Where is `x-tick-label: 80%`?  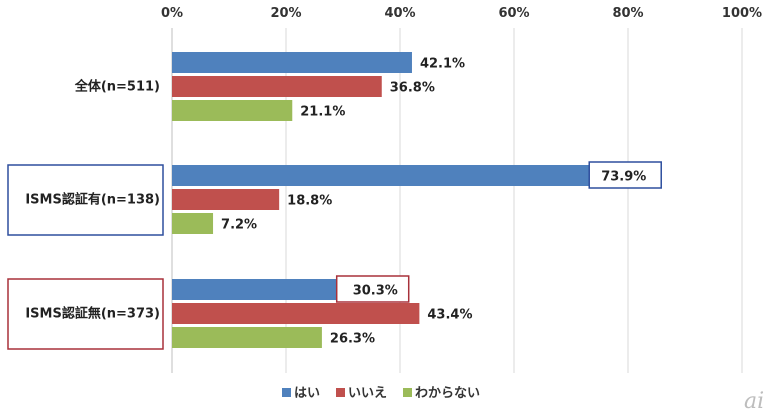
x-tick-label: 80% is located at coordinates (627, 13).